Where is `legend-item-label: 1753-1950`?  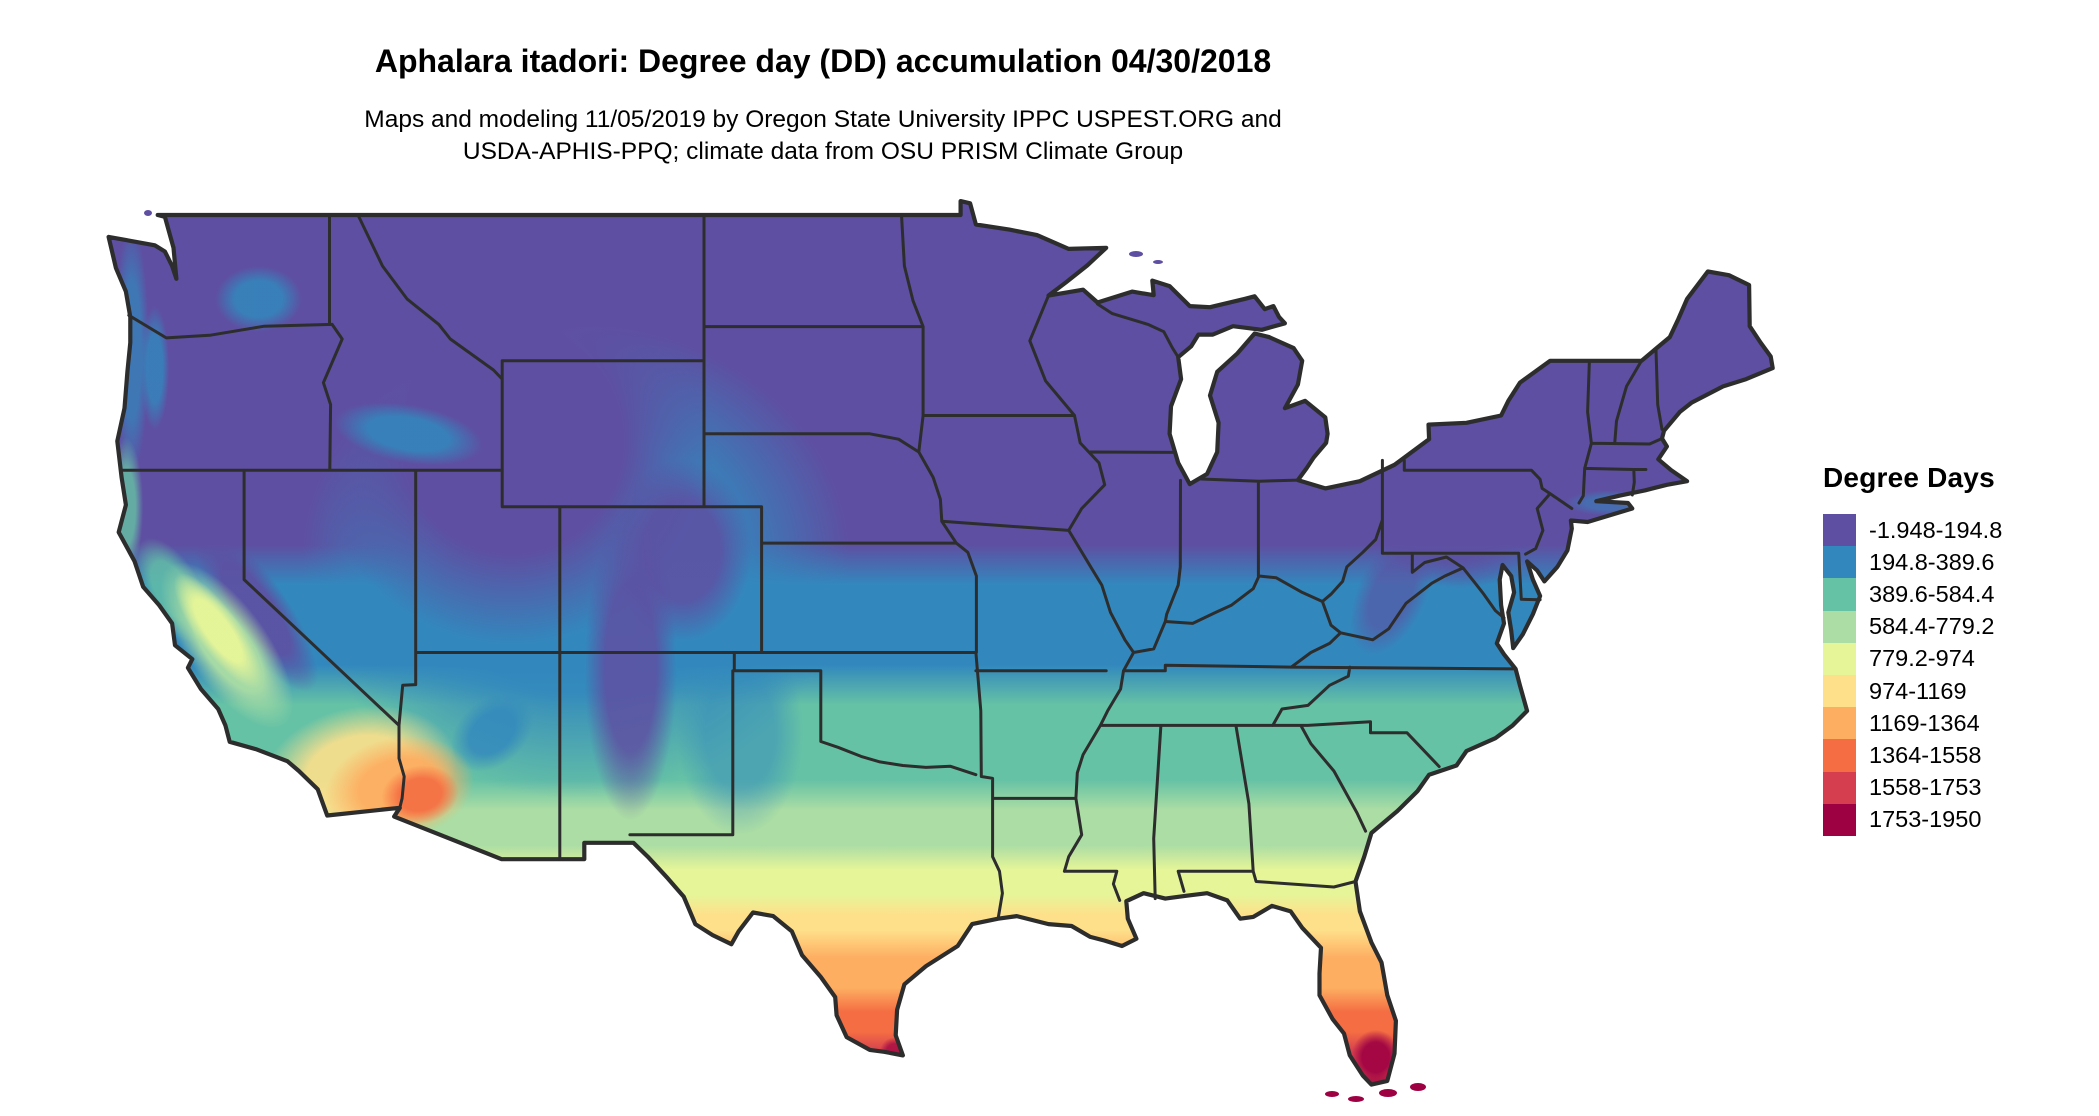
legend-item-label: 1753-1950 is located at coordinates (1925, 819).